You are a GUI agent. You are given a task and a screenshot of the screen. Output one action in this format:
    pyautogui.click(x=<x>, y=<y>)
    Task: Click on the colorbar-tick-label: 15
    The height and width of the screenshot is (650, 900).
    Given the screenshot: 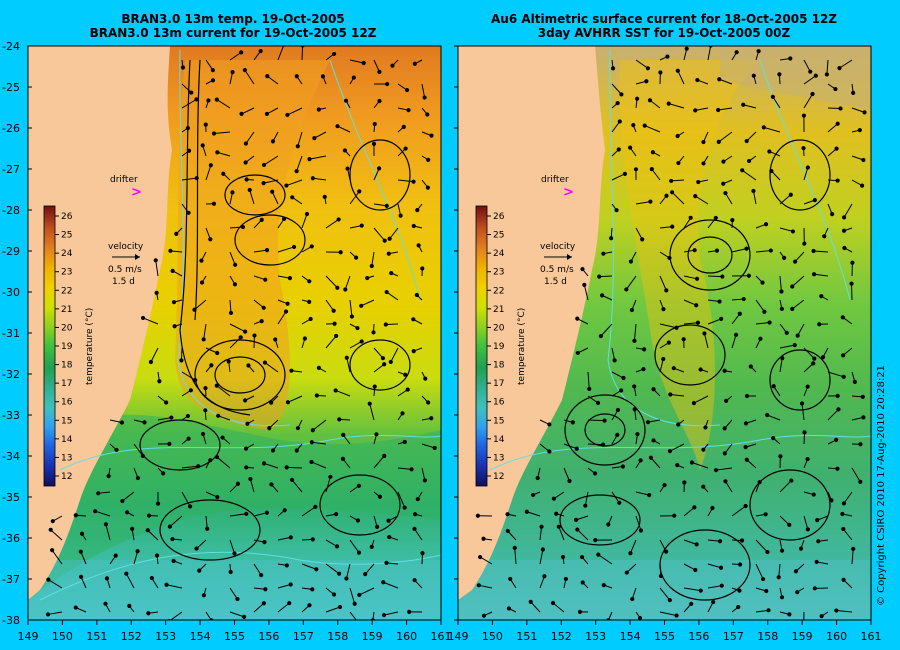 What is the action you would take?
    pyautogui.click(x=498, y=421)
    